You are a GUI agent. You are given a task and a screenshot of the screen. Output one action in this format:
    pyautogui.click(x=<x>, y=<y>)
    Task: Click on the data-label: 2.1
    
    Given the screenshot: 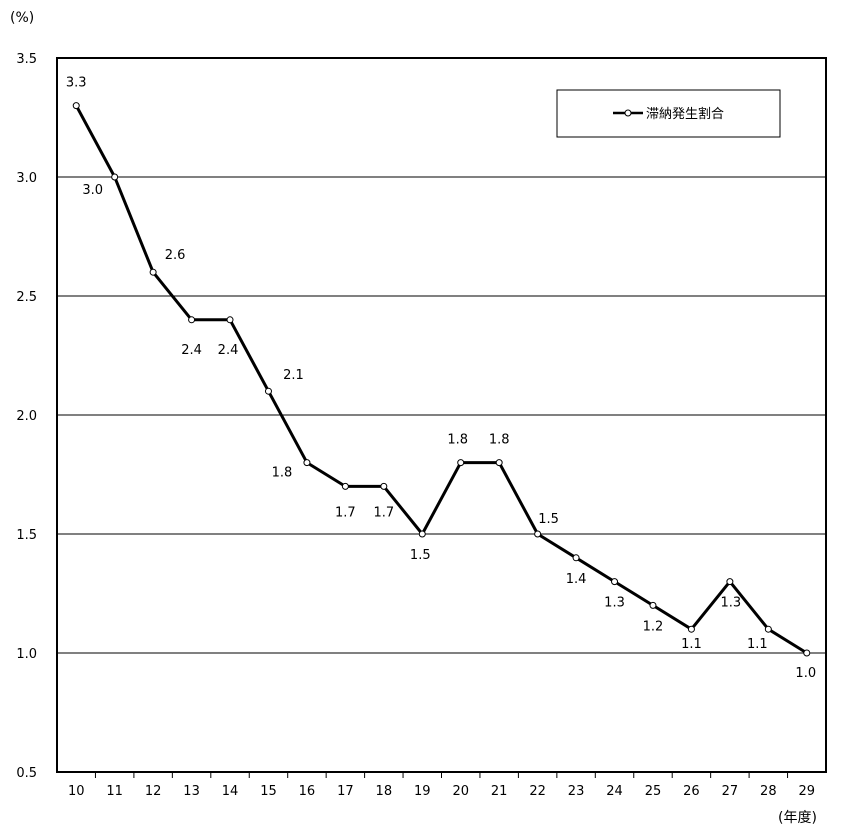 What is the action you would take?
    pyautogui.click(x=293, y=375)
    